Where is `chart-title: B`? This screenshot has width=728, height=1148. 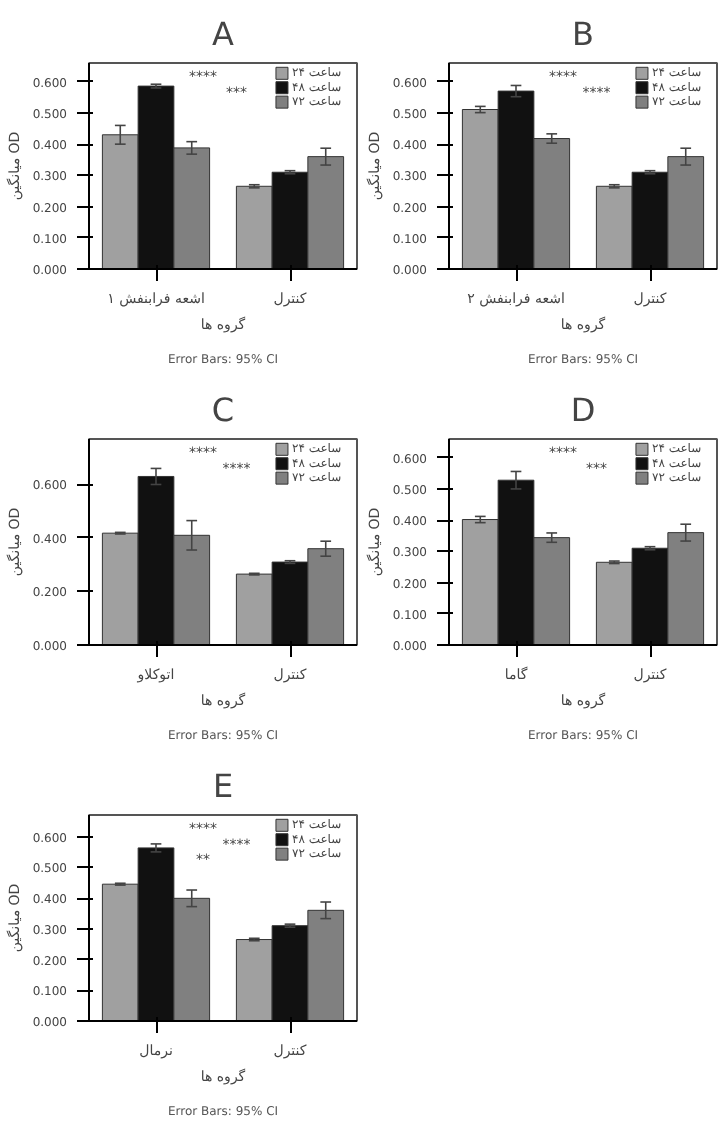
chart-title: B is located at coordinates (583, 34).